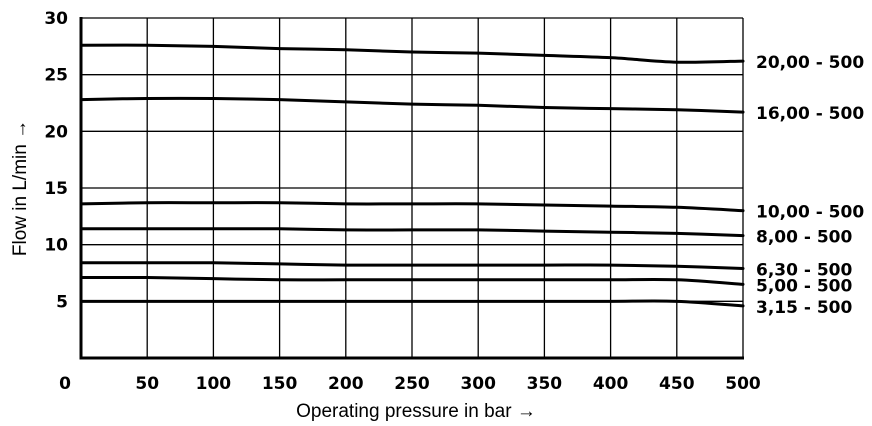 This screenshot has height=426, width=872. What do you see at coordinates (62, 302) in the screenshot?
I see `y-tick-label: 5` at bounding box center [62, 302].